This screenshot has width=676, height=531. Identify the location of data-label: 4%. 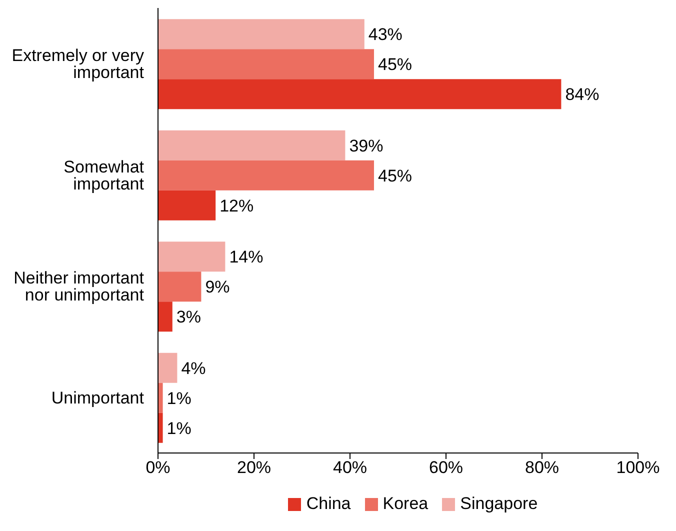
(193, 368).